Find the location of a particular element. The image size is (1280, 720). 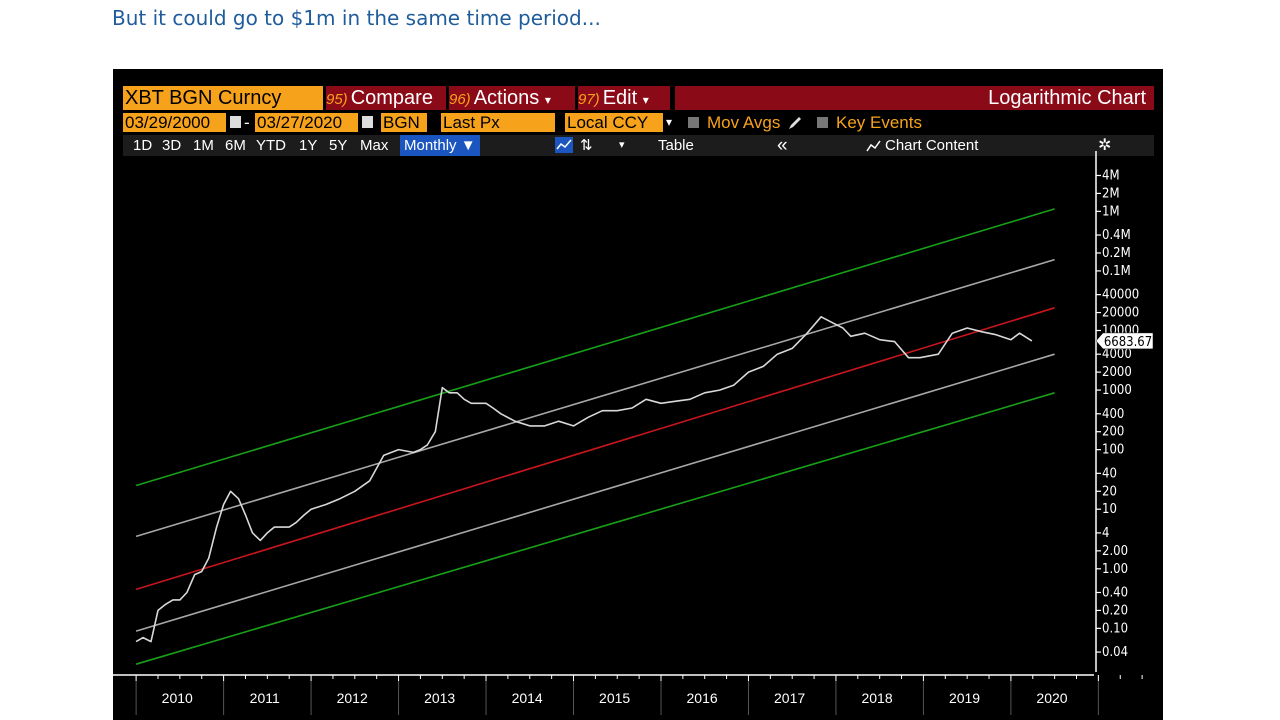

last-value-box is located at coordinates (1124, 341).